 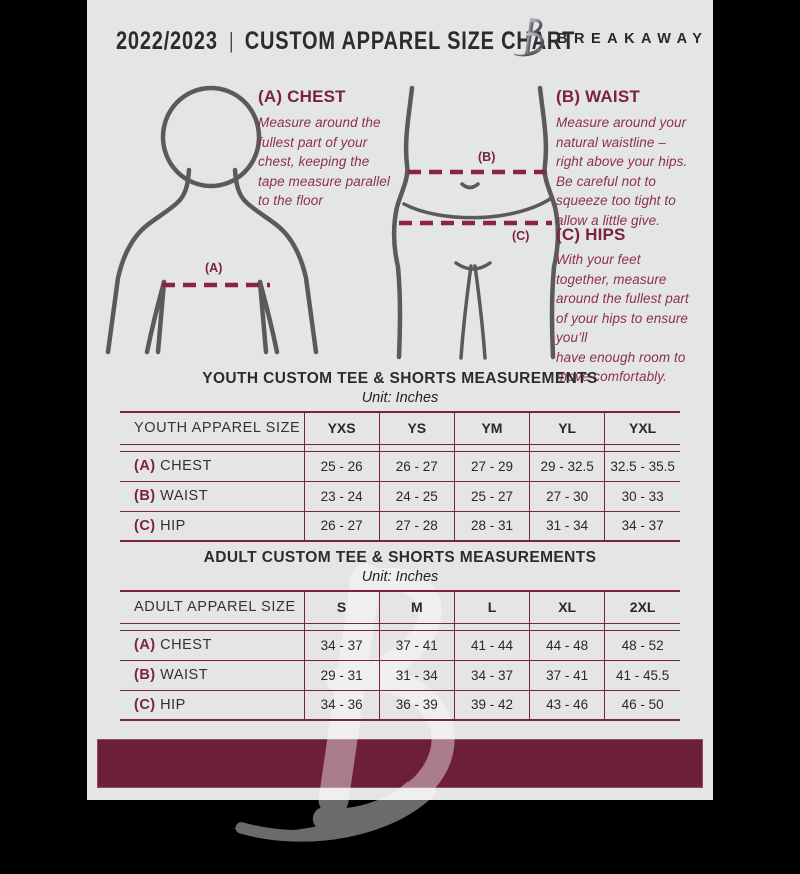 What do you see at coordinates (416, 705) in the screenshot?
I see `table-cell: 36 - 39` at bounding box center [416, 705].